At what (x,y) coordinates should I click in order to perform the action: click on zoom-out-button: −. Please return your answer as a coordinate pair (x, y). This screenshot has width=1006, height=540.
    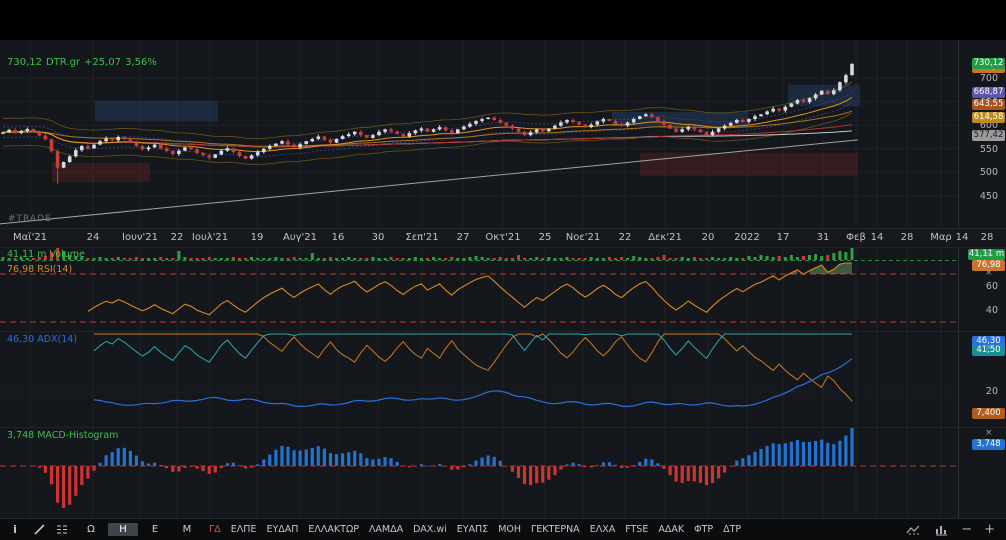
    Looking at the image, I should click on (967, 529).